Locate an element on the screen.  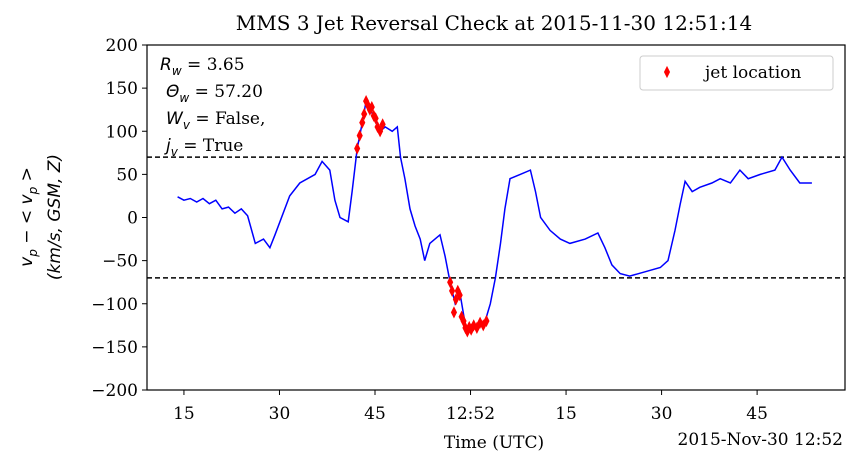
y-tick-label: −100 is located at coordinates (114, 305).